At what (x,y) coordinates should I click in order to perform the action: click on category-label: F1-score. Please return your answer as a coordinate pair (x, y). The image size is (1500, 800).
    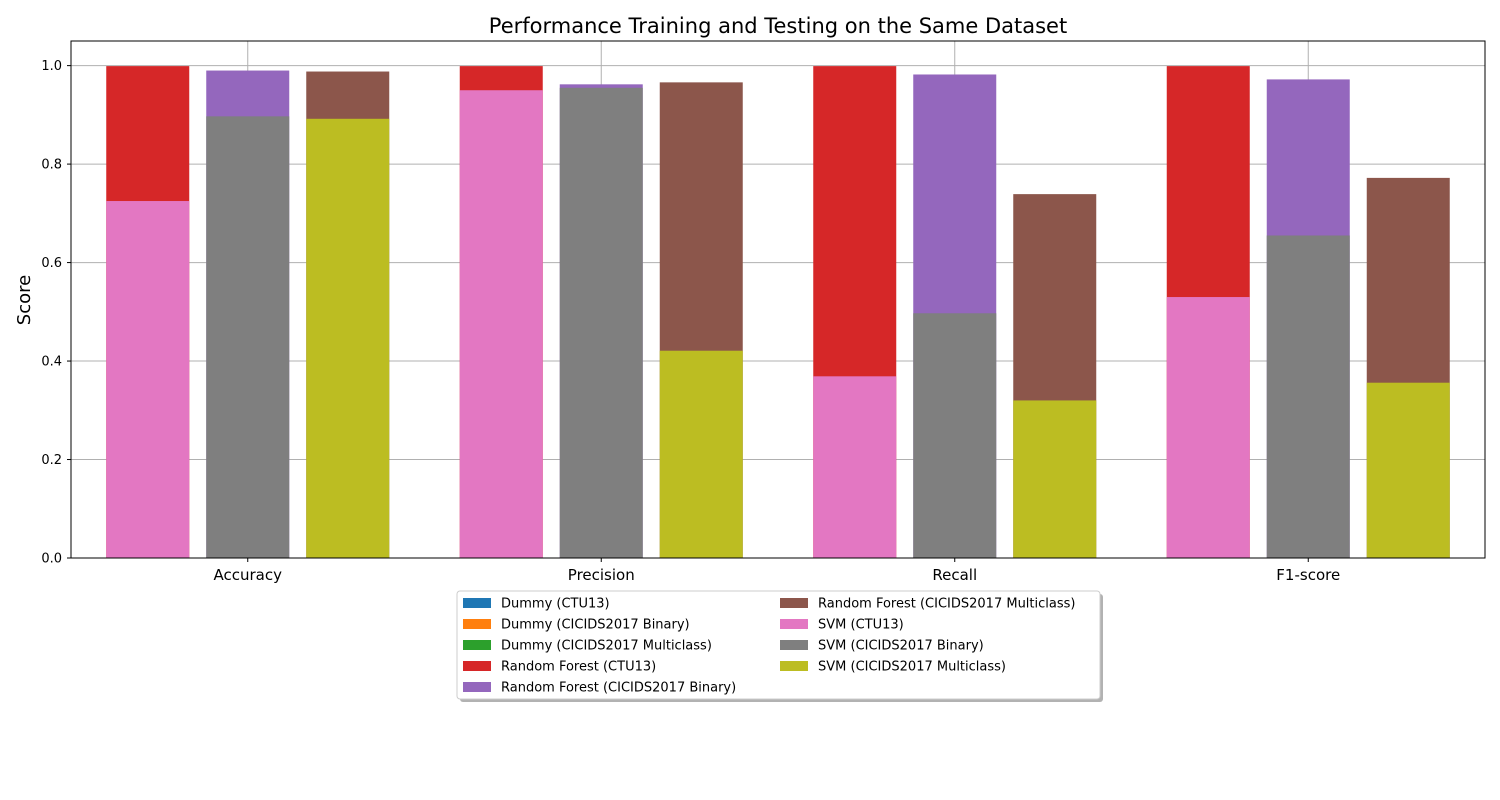
    Looking at the image, I should click on (1308, 575).